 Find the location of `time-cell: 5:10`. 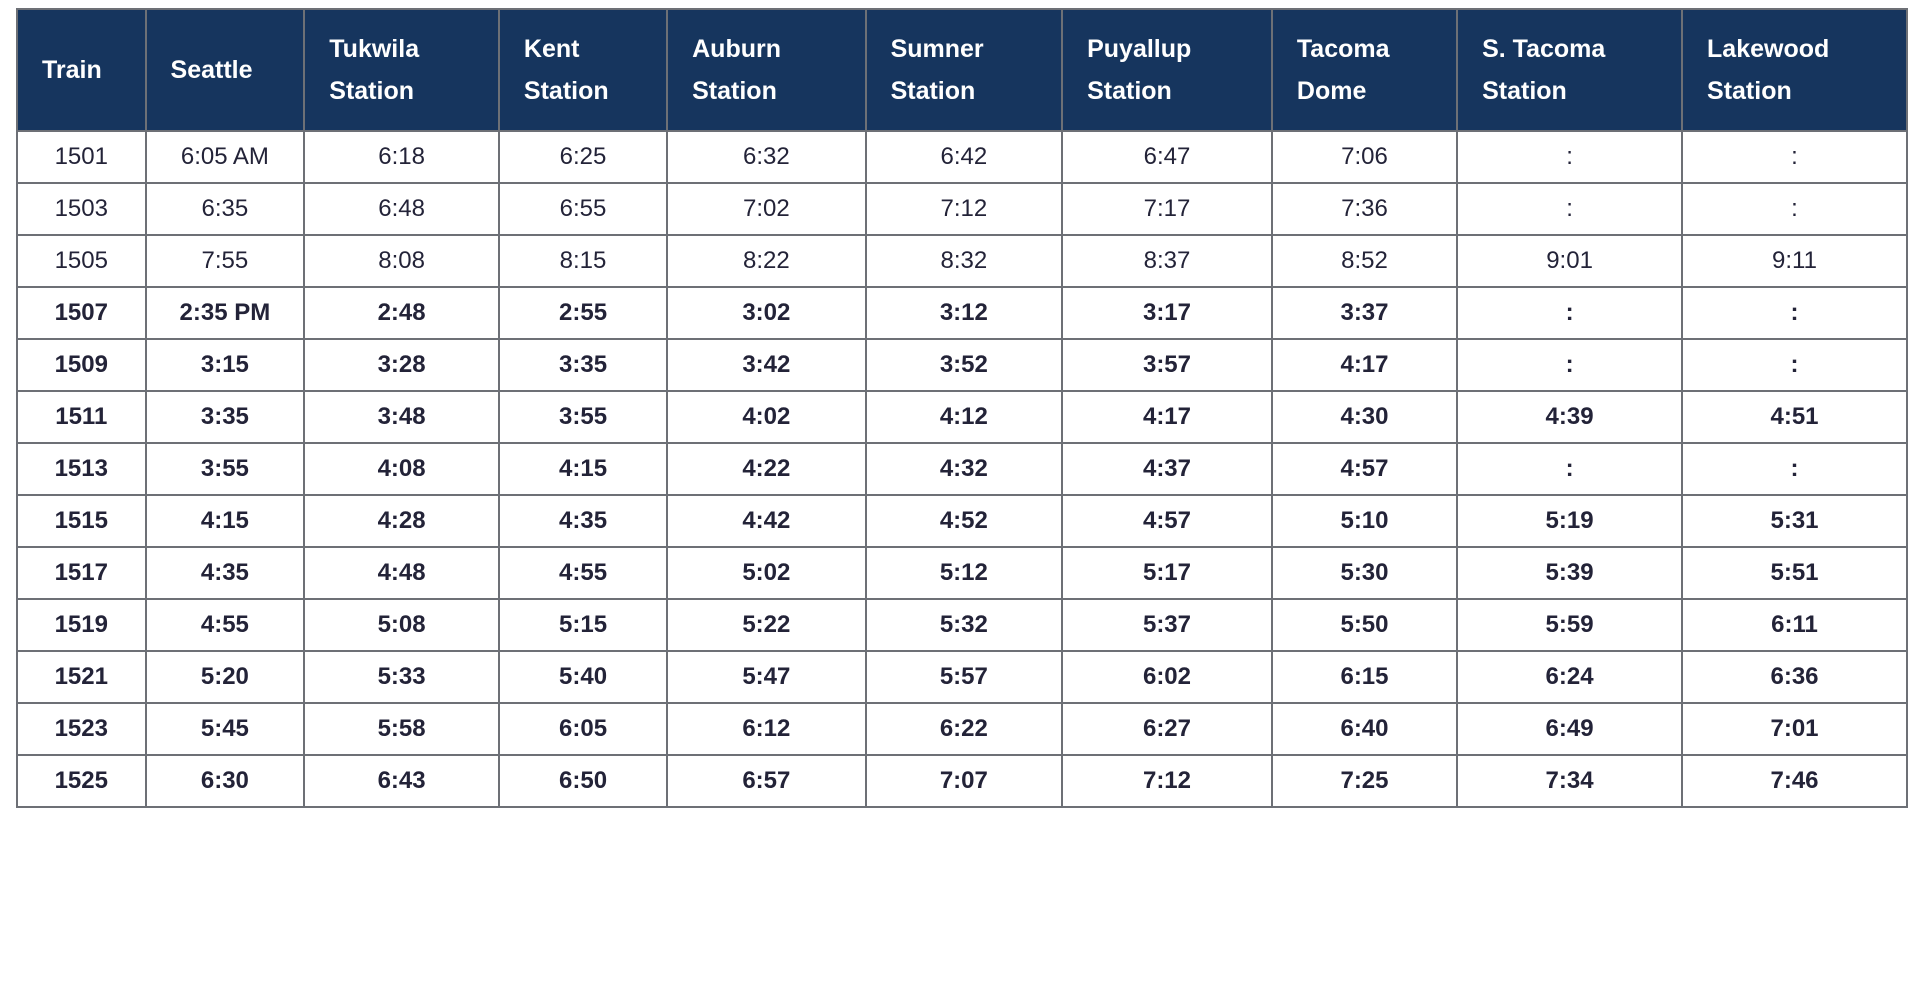

time-cell: 5:10 is located at coordinates (1364, 521).